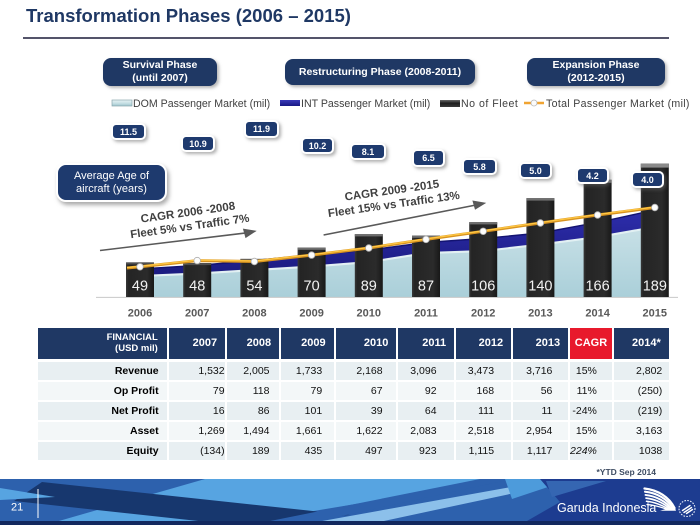 The width and height of the screenshot is (700, 525). What do you see at coordinates (17, 508) in the screenshot?
I see `svg-text: 21` at bounding box center [17, 508].